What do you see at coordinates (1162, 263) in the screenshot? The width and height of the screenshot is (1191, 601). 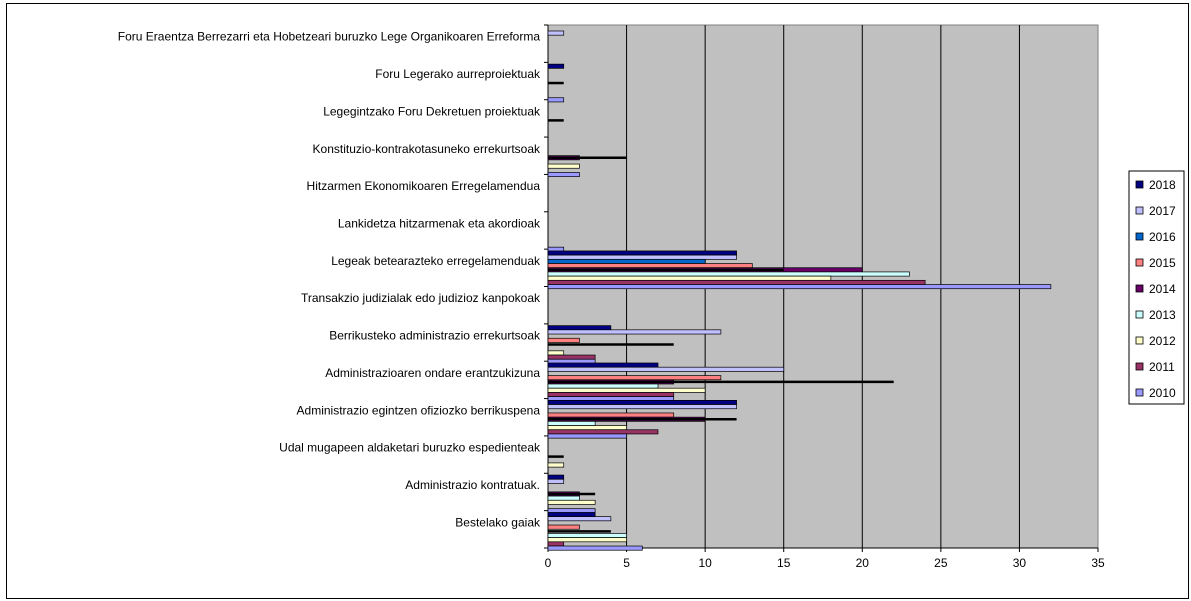 I see `legend-label-2015: 2015` at bounding box center [1162, 263].